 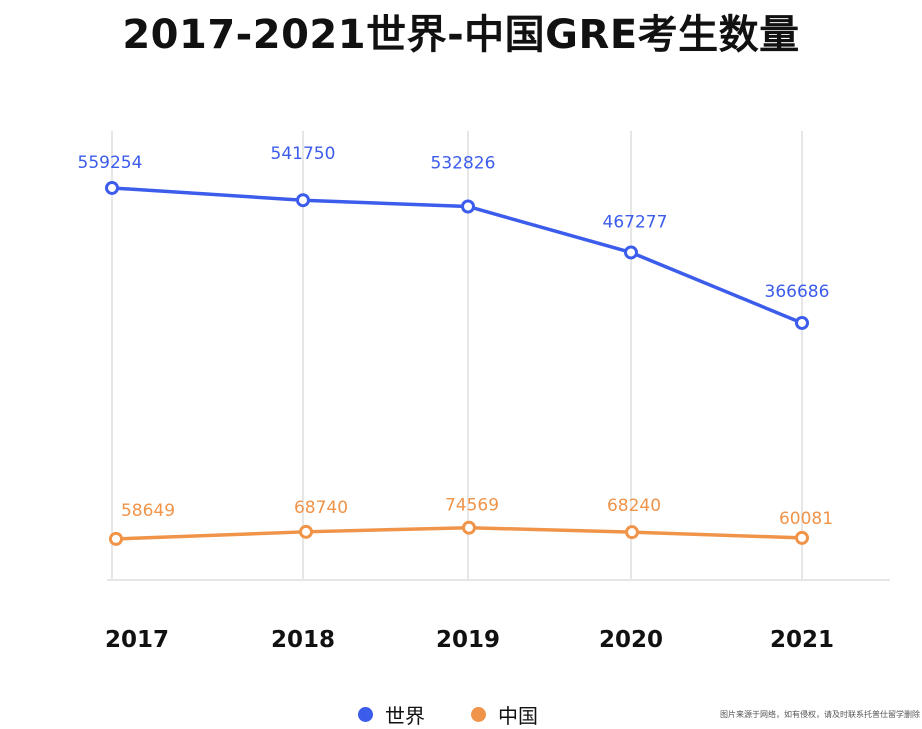 What do you see at coordinates (472, 506) in the screenshot?
I see `data-label-china-2019: 74569` at bounding box center [472, 506].